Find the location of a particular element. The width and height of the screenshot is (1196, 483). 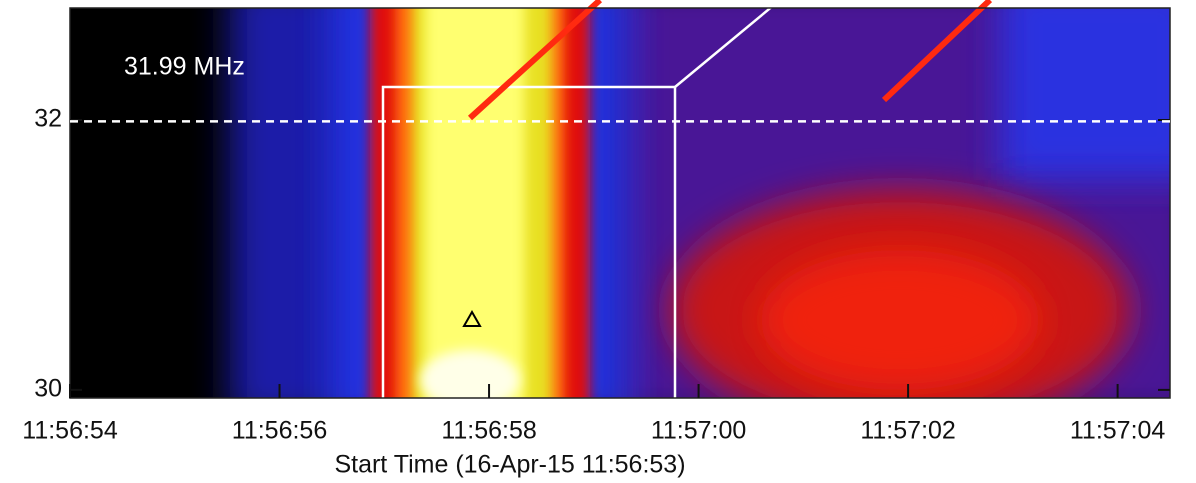

y-tick-label: 30 is located at coordinates (48, 389).